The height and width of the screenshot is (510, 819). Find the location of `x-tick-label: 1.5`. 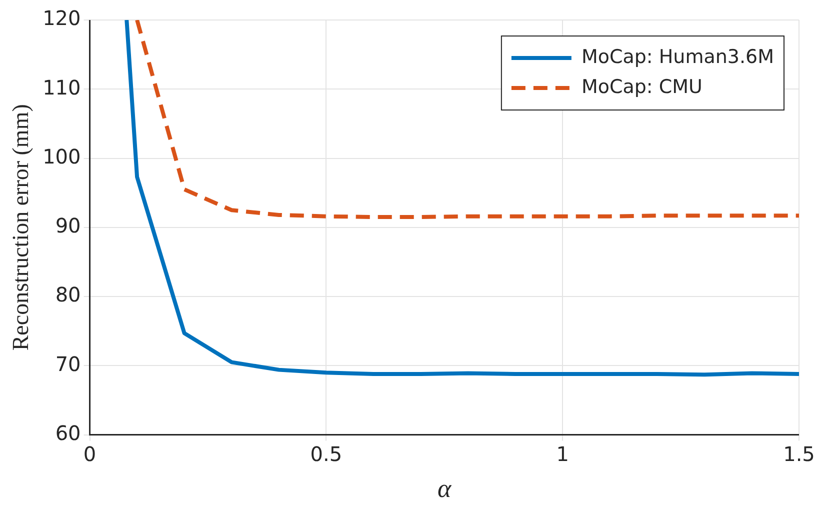

x-tick-label: 1.5 is located at coordinates (799, 454).